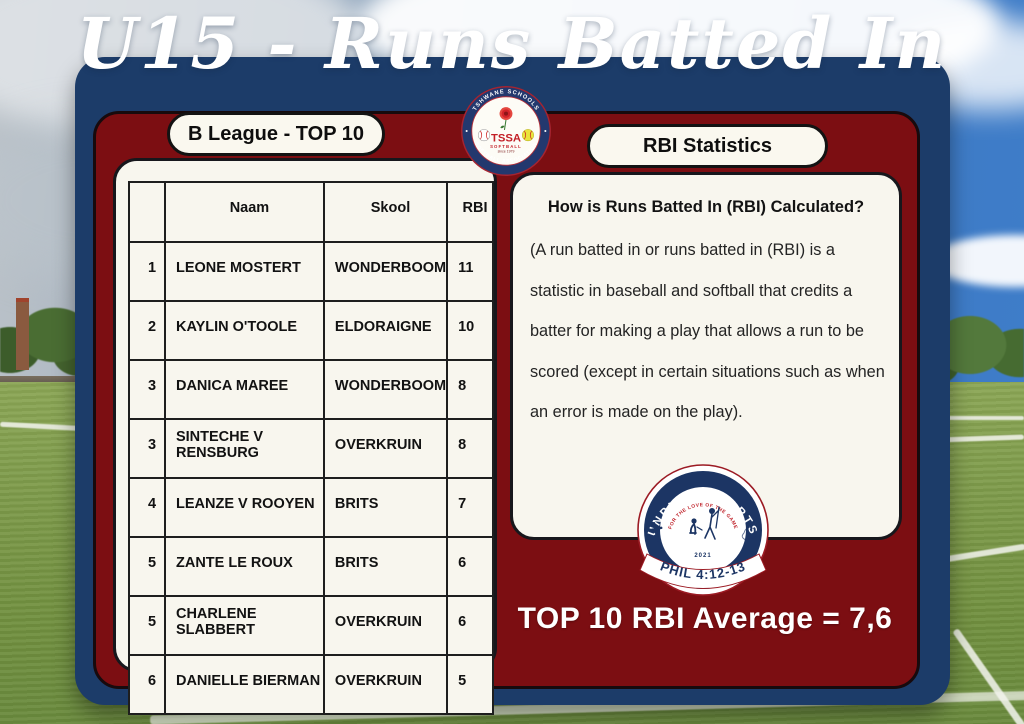  I want to click on cell-rbi: 11, so click(470, 271).